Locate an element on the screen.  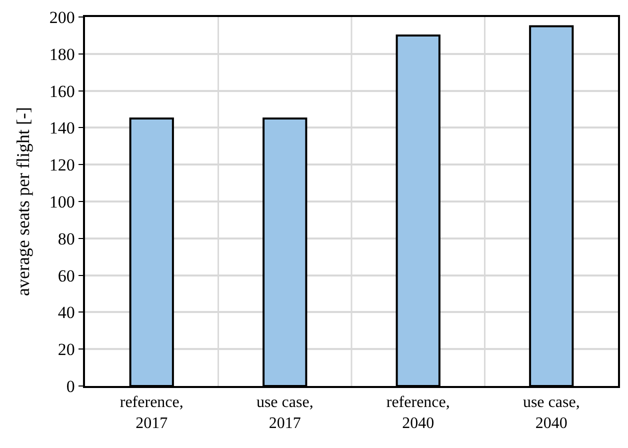
y-tick-label: 20 is located at coordinates (66, 350).